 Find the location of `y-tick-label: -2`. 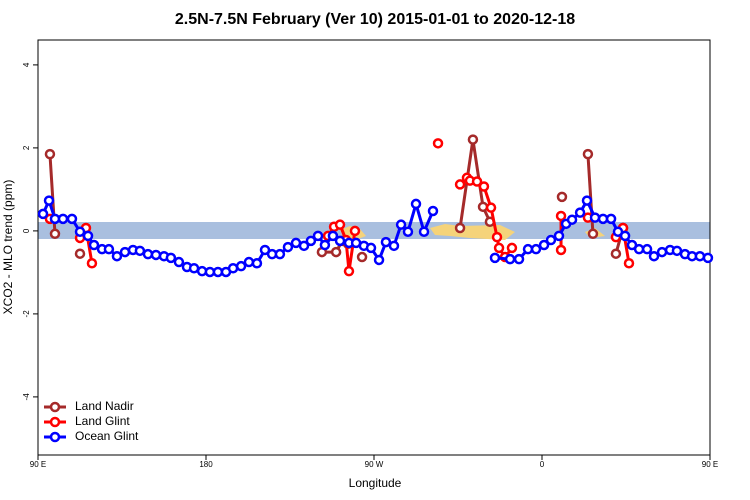

y-tick-label: -2 is located at coordinates (26, 314).